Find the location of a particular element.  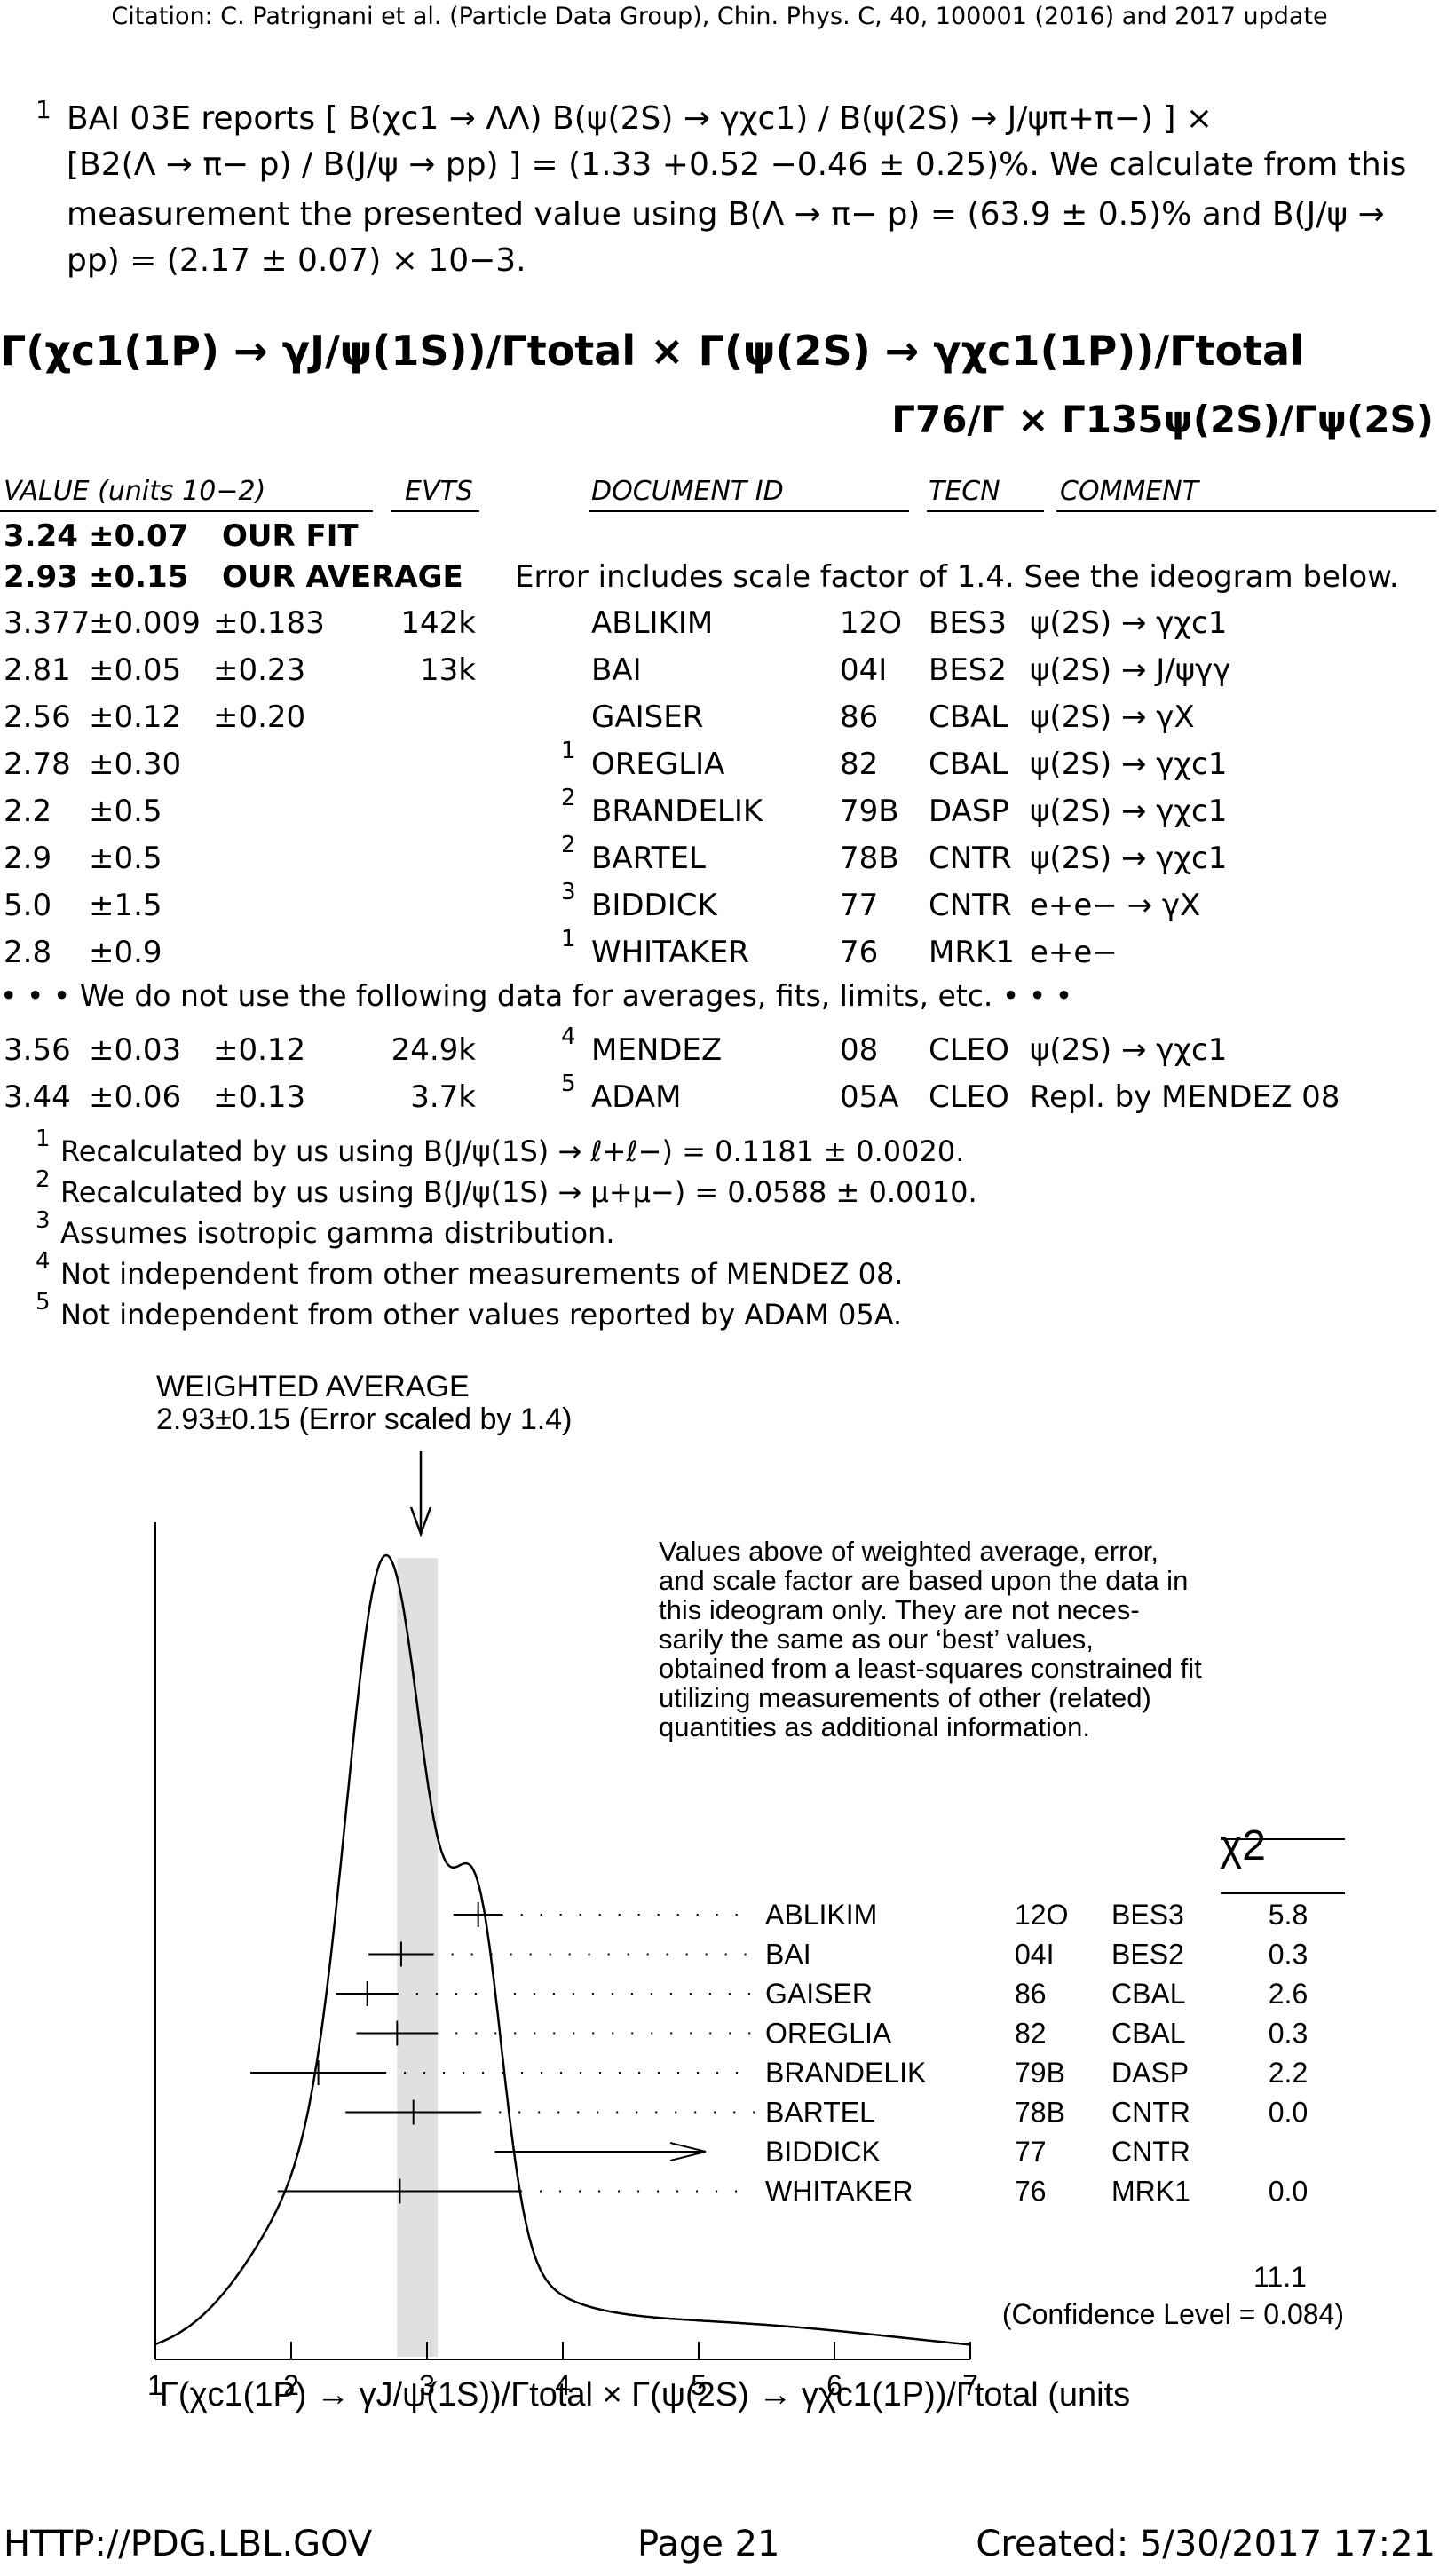

footnote-number: 3 is located at coordinates (44, 1220).